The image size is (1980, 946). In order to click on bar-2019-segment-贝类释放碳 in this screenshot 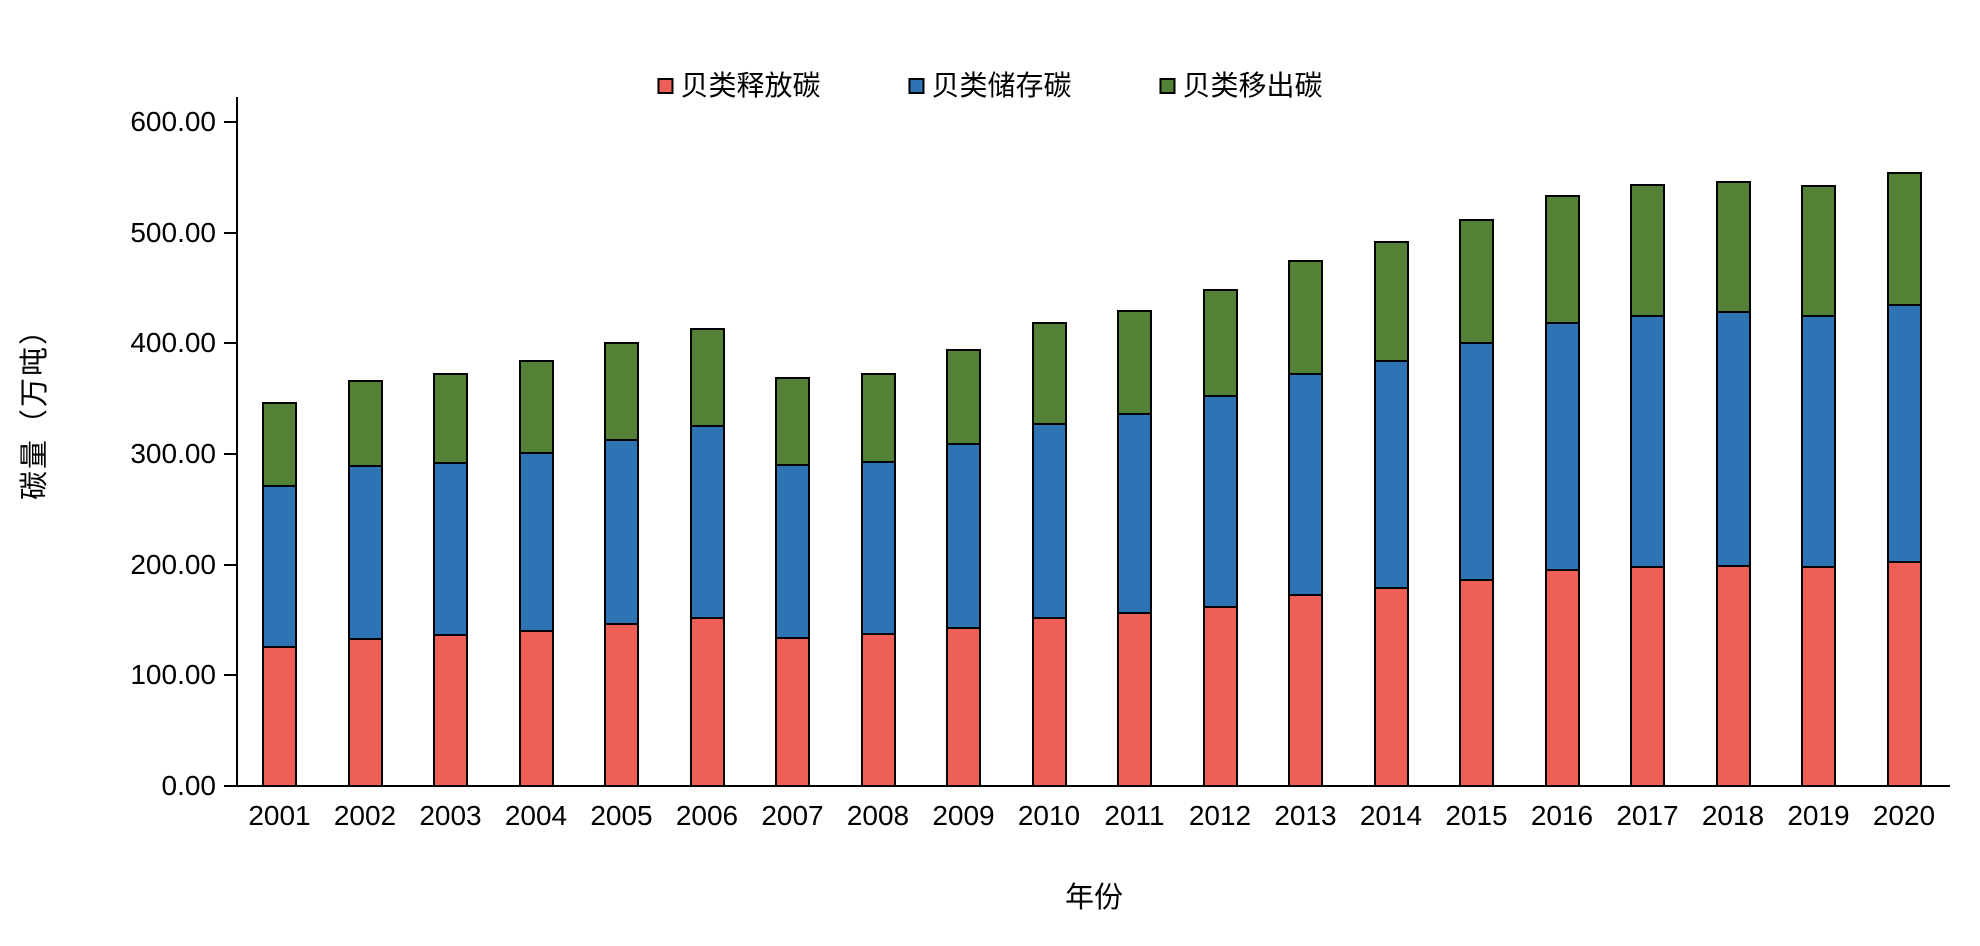, I will do `click(1818, 676)`.